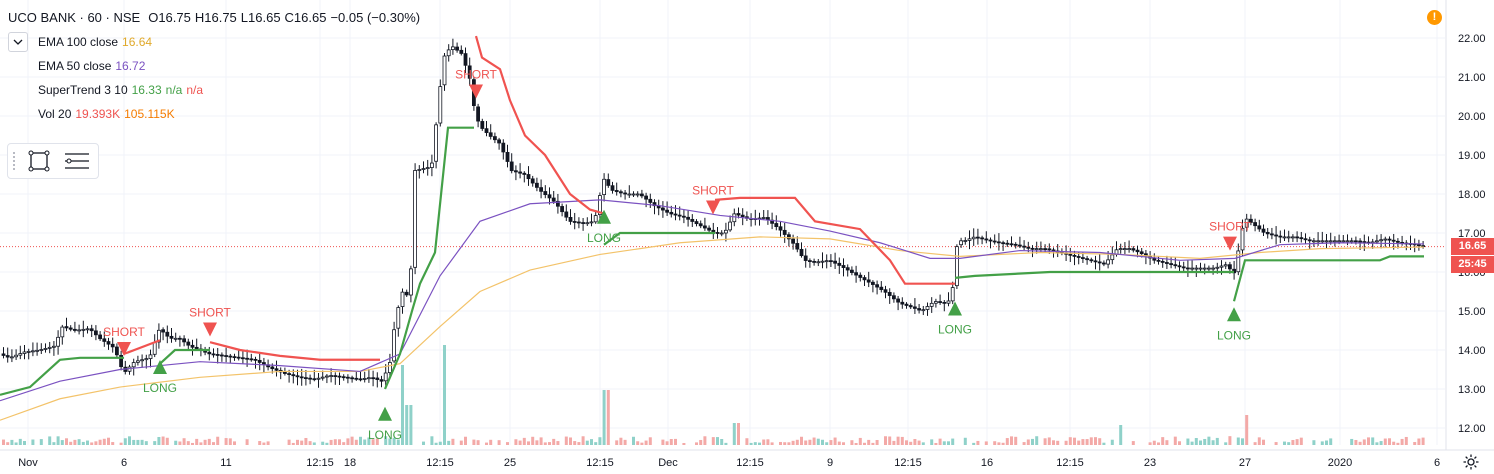 This screenshot has height=474, width=1494. I want to click on long-signal-icon, so click(1234, 314).